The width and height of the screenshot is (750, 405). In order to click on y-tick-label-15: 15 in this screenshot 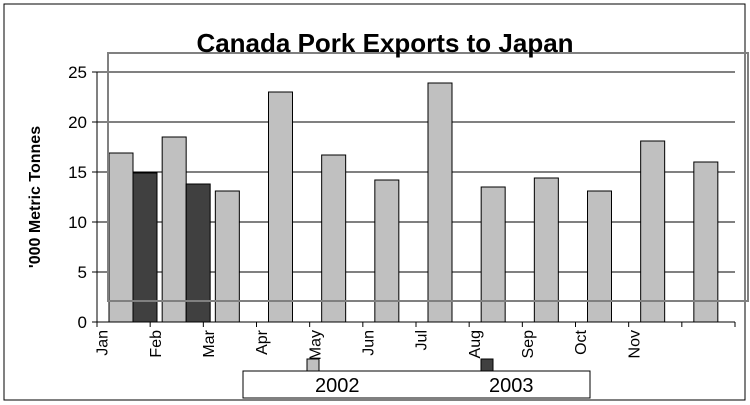, I will do `click(77, 172)`.